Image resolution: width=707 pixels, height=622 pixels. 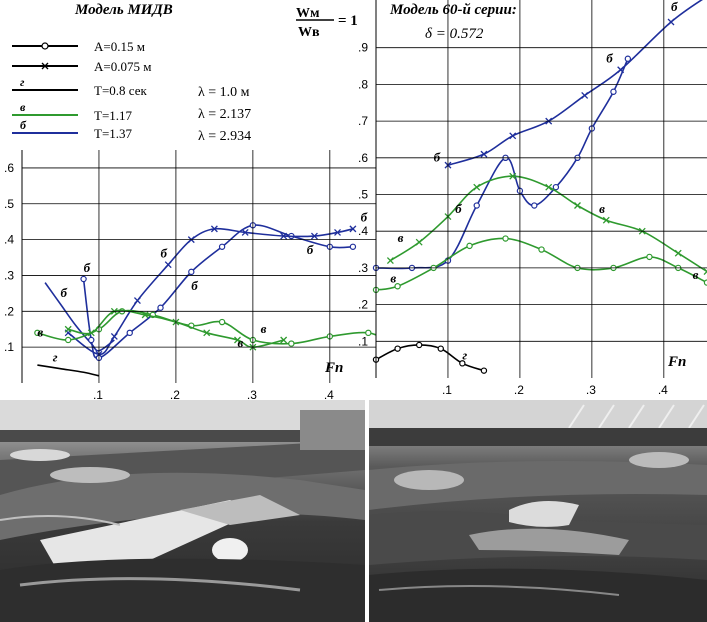 I want to click on right-chart-title: Модель 60-й серии:, so click(x=453, y=10).